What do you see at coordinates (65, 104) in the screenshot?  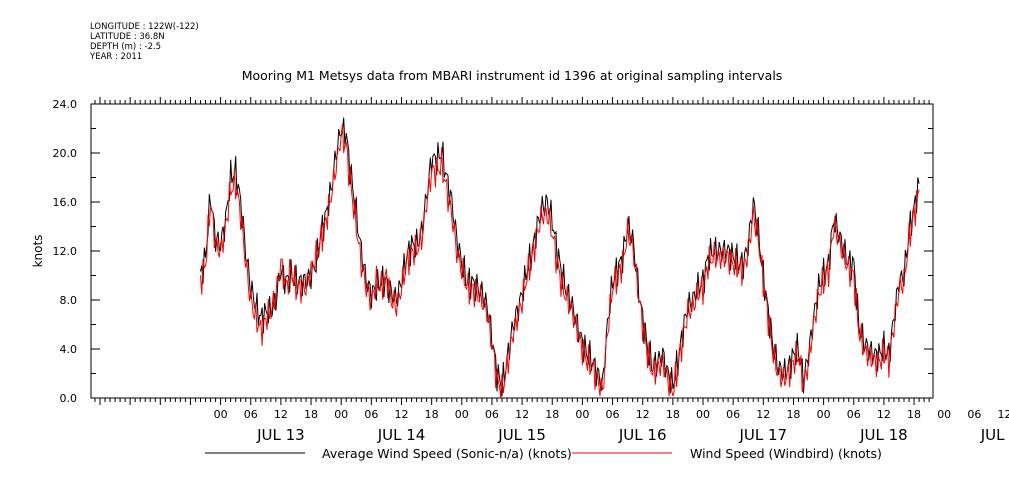 I see `y-tick-label: 24.0` at bounding box center [65, 104].